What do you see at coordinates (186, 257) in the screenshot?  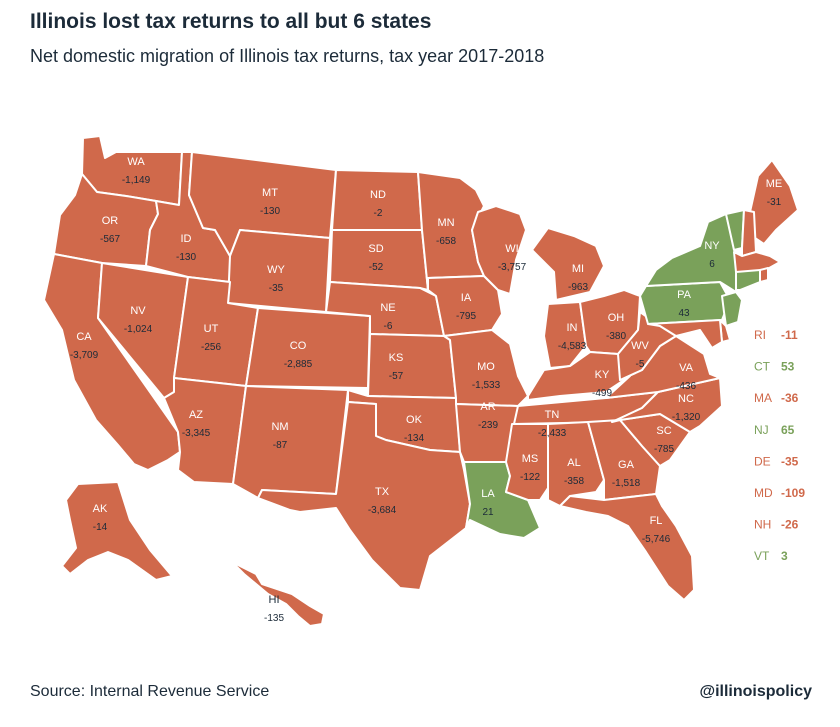 I see `state-value-id: -130` at bounding box center [186, 257].